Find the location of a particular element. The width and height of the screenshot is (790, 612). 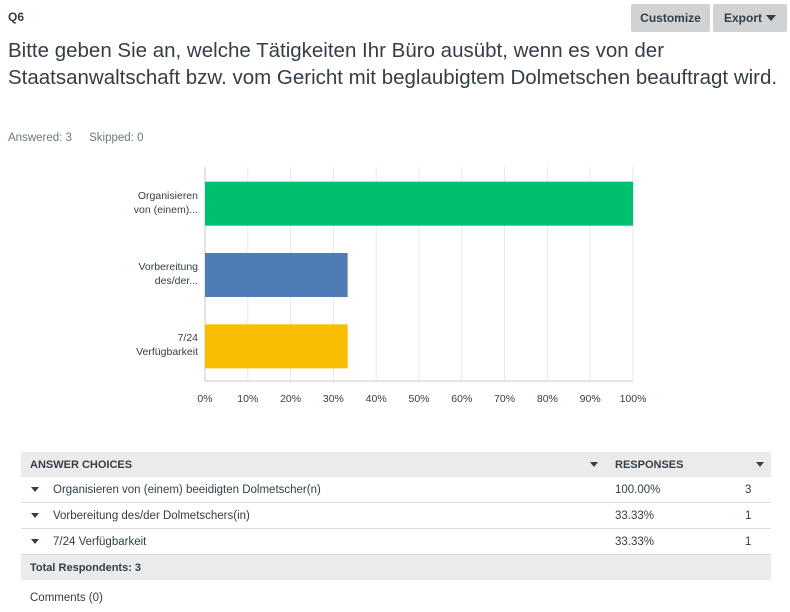

customize-button: Customize is located at coordinates (670, 18).